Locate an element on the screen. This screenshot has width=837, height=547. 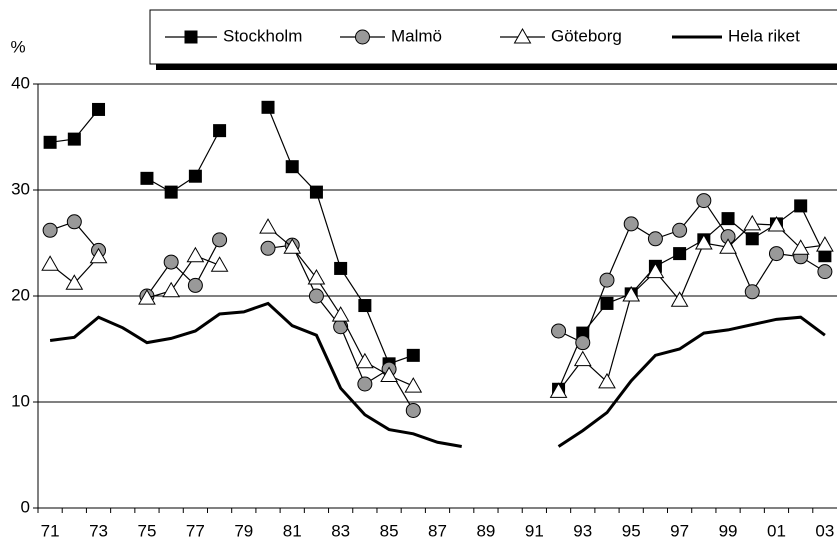
y-tick-label: 30 is located at coordinates (20, 188).